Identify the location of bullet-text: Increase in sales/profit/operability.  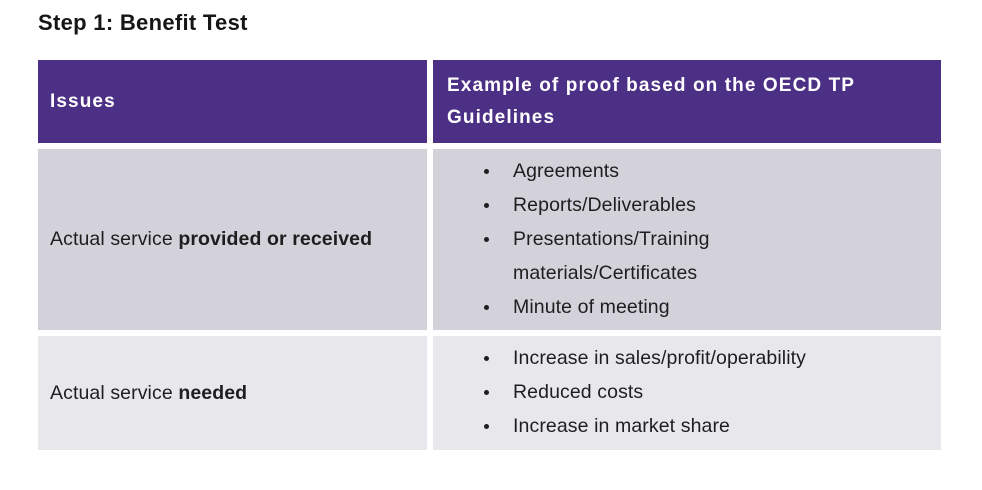
(659, 358).